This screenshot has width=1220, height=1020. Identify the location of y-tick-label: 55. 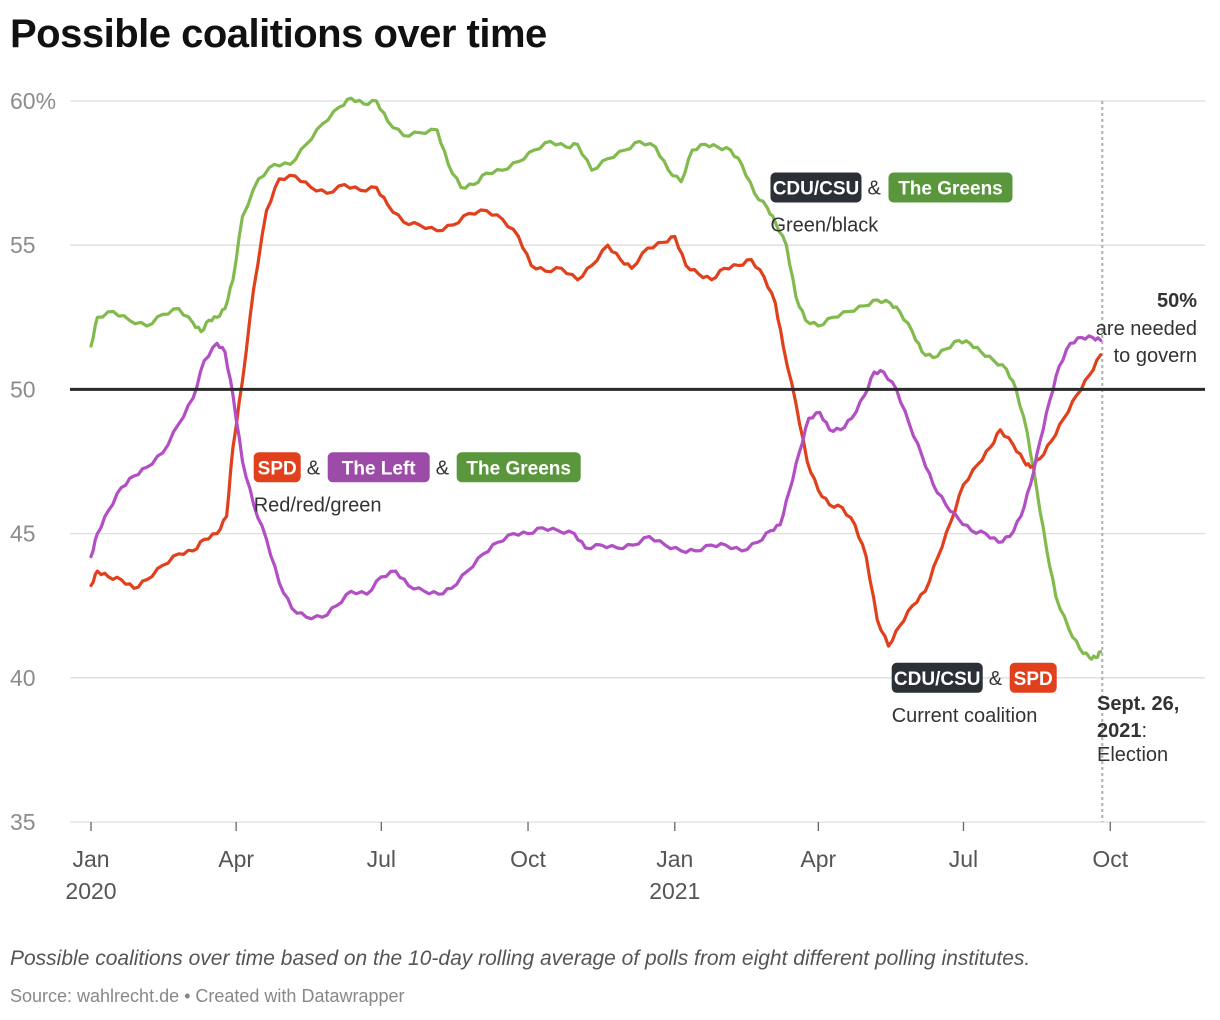
(23, 245).